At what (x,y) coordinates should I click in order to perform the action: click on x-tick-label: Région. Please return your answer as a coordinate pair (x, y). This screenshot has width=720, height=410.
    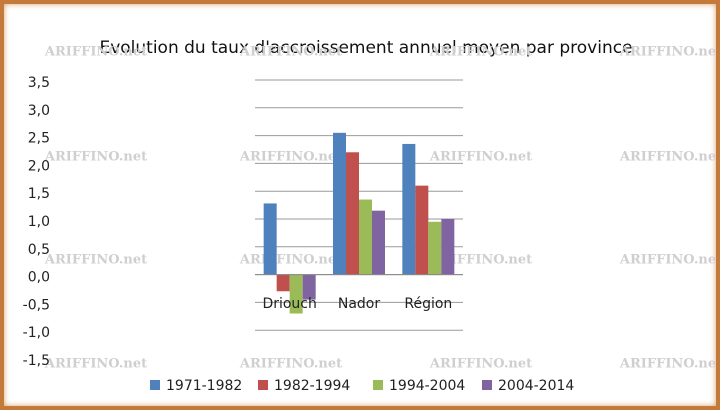
    Looking at the image, I should click on (428, 304).